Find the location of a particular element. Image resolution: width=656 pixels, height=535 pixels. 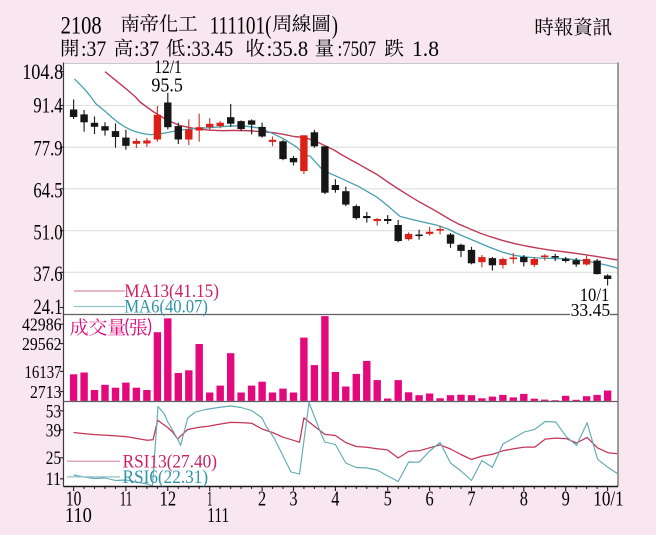

svg-text: MA6(40.07) is located at coordinates (165, 307).